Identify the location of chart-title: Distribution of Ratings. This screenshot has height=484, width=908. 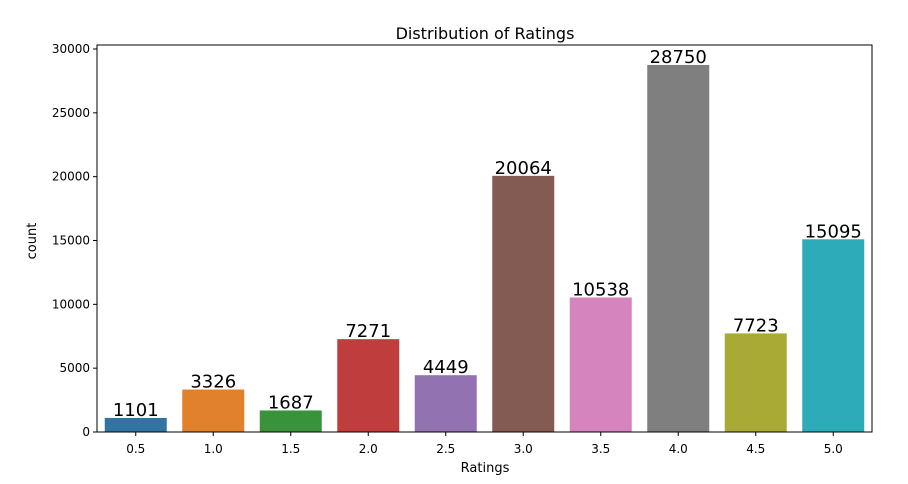
(485, 33).